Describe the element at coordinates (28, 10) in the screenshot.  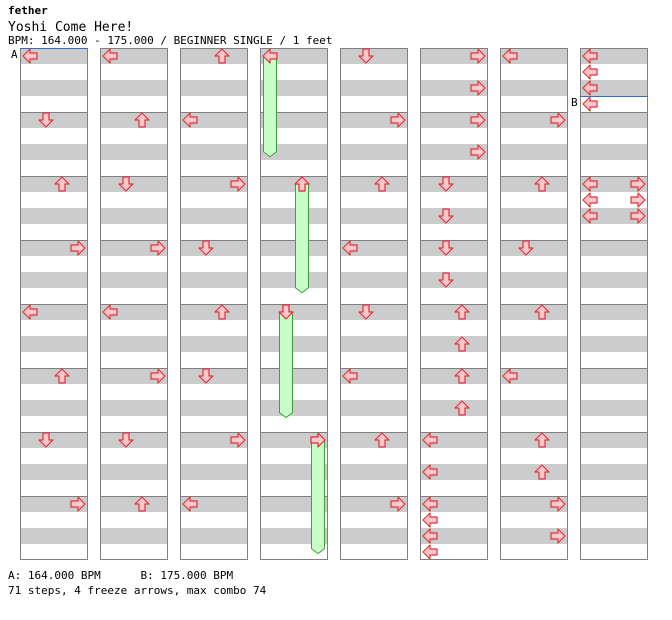
I see `artist-name: fether` at that location.